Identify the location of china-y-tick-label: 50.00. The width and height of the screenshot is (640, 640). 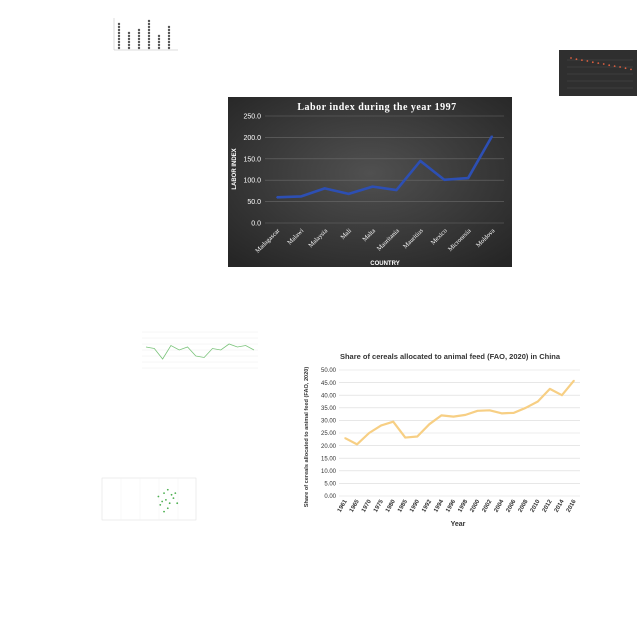
(329, 371).